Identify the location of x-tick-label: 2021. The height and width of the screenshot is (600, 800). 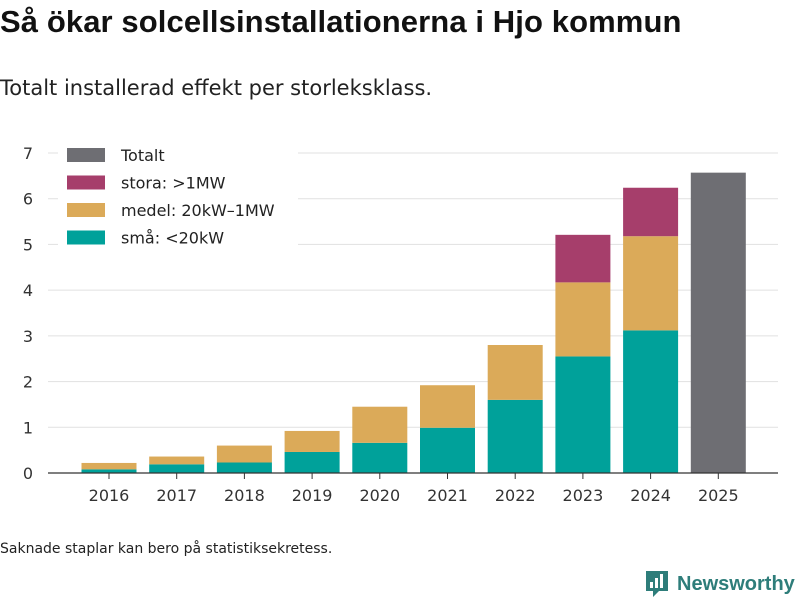
(447, 495).